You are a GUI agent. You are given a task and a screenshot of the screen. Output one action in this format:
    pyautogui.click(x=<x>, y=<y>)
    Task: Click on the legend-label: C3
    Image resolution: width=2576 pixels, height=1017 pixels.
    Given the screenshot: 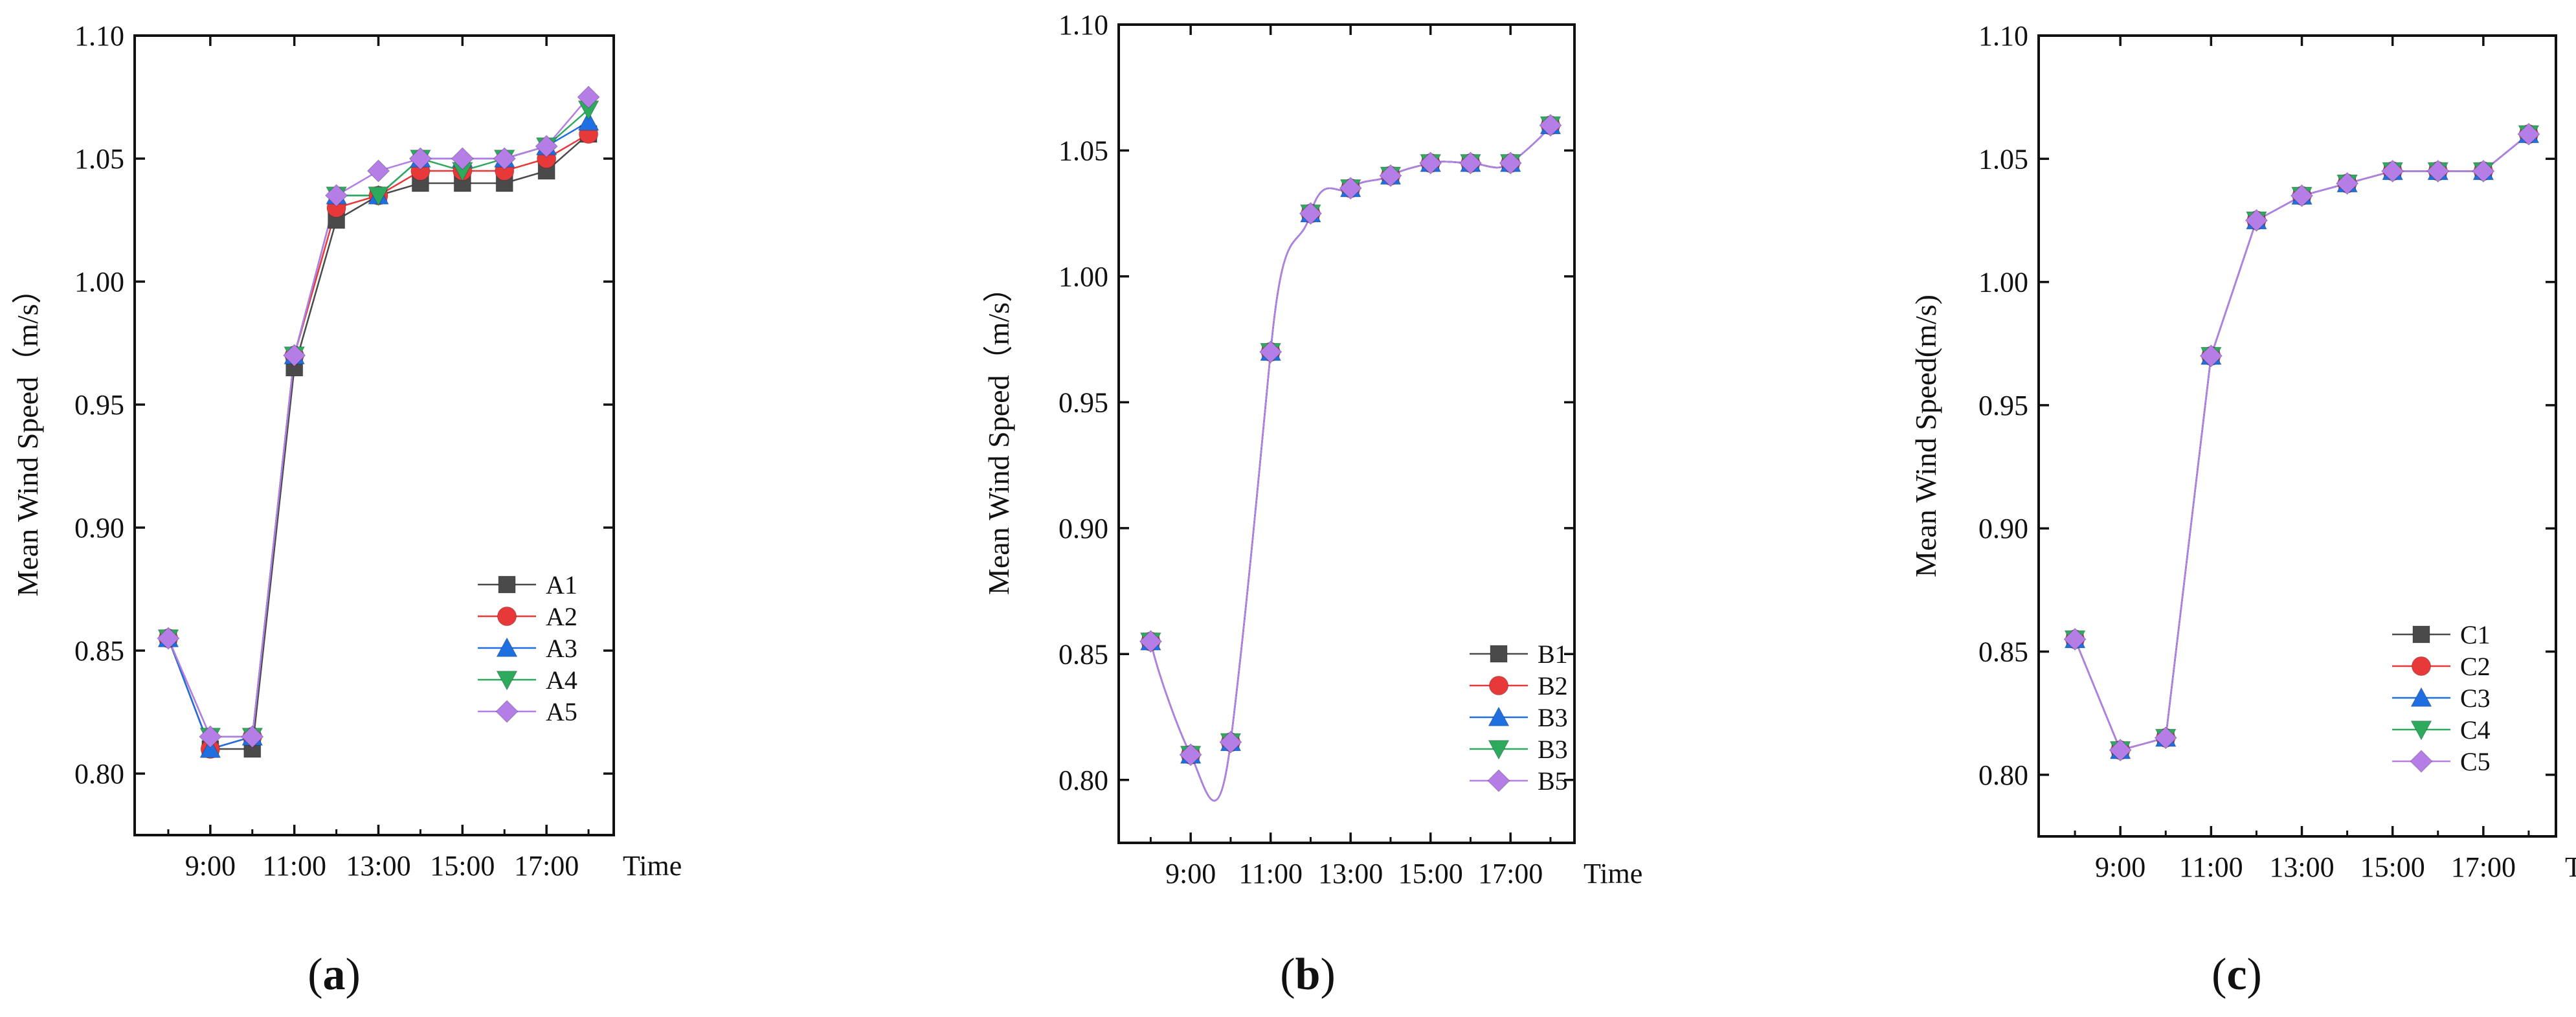 What is the action you would take?
    pyautogui.click(x=2475, y=698)
    